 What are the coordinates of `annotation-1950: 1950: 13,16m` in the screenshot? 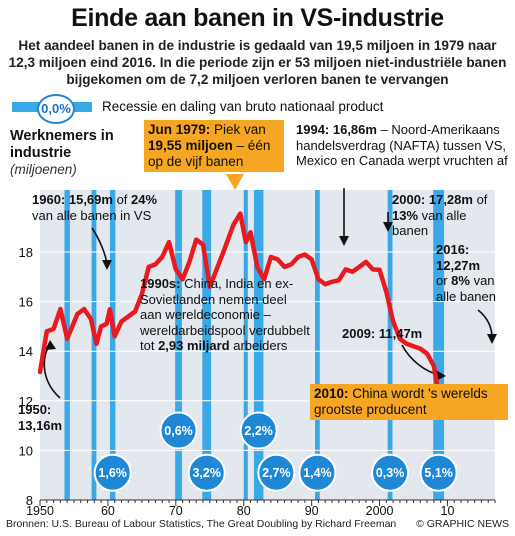 It's located at (58, 417).